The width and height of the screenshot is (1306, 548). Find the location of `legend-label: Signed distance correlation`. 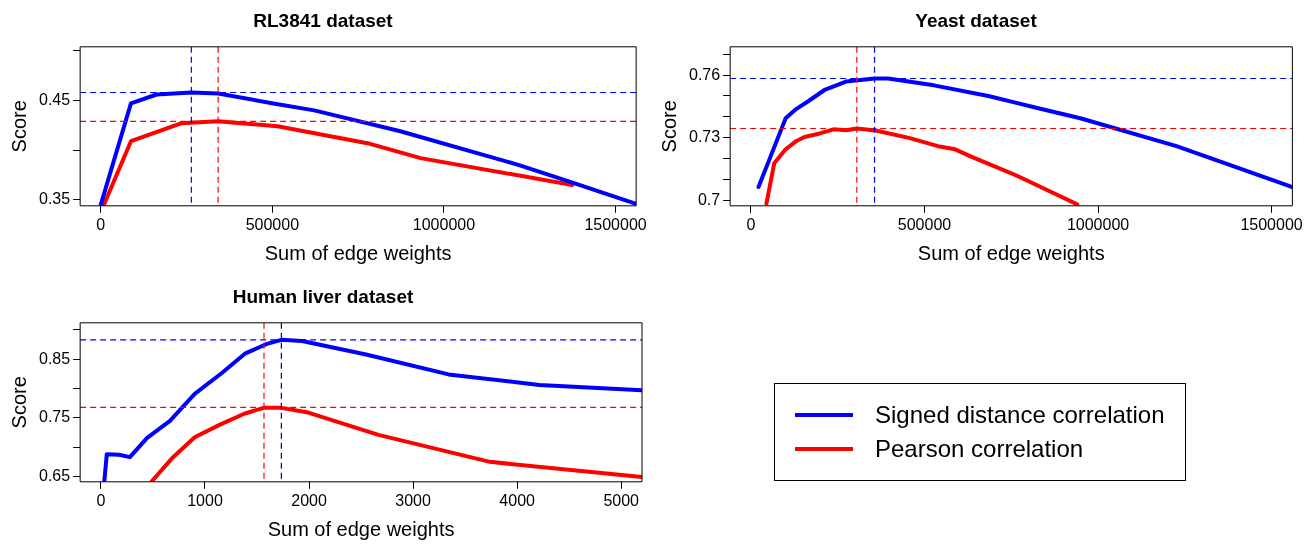

legend-label: Signed distance correlation is located at coordinates (1020, 415).